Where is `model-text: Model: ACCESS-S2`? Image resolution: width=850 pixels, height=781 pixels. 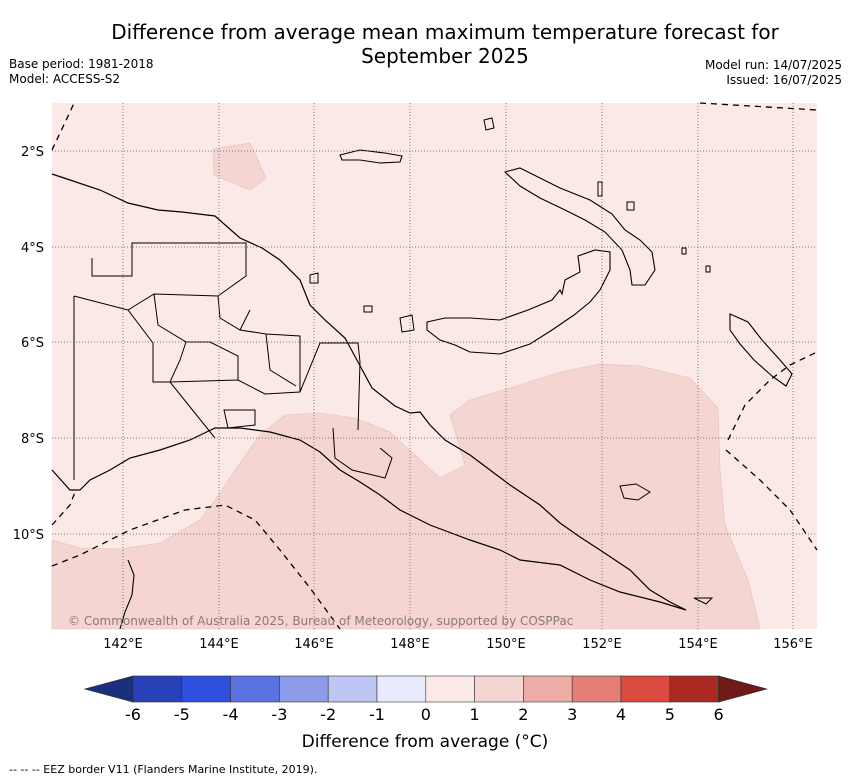 model-text: Model: ACCESS-S2 is located at coordinates (65, 79).